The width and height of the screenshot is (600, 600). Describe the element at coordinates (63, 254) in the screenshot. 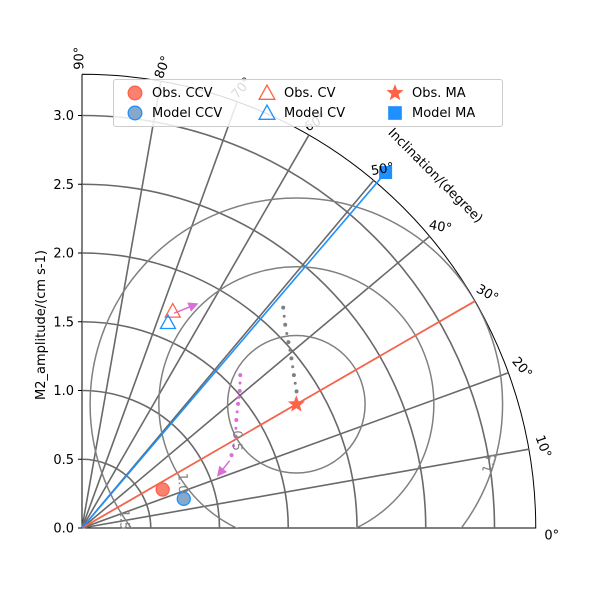

I see `r-tick-label-4: 2.0` at that location.